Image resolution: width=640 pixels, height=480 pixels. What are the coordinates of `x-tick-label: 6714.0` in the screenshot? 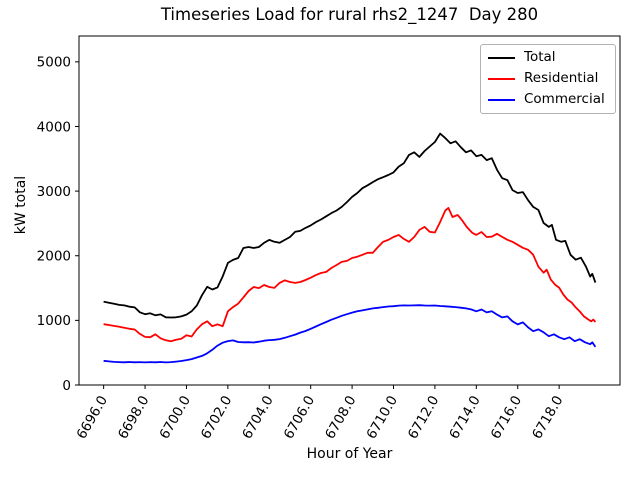 It's located at (464, 417).